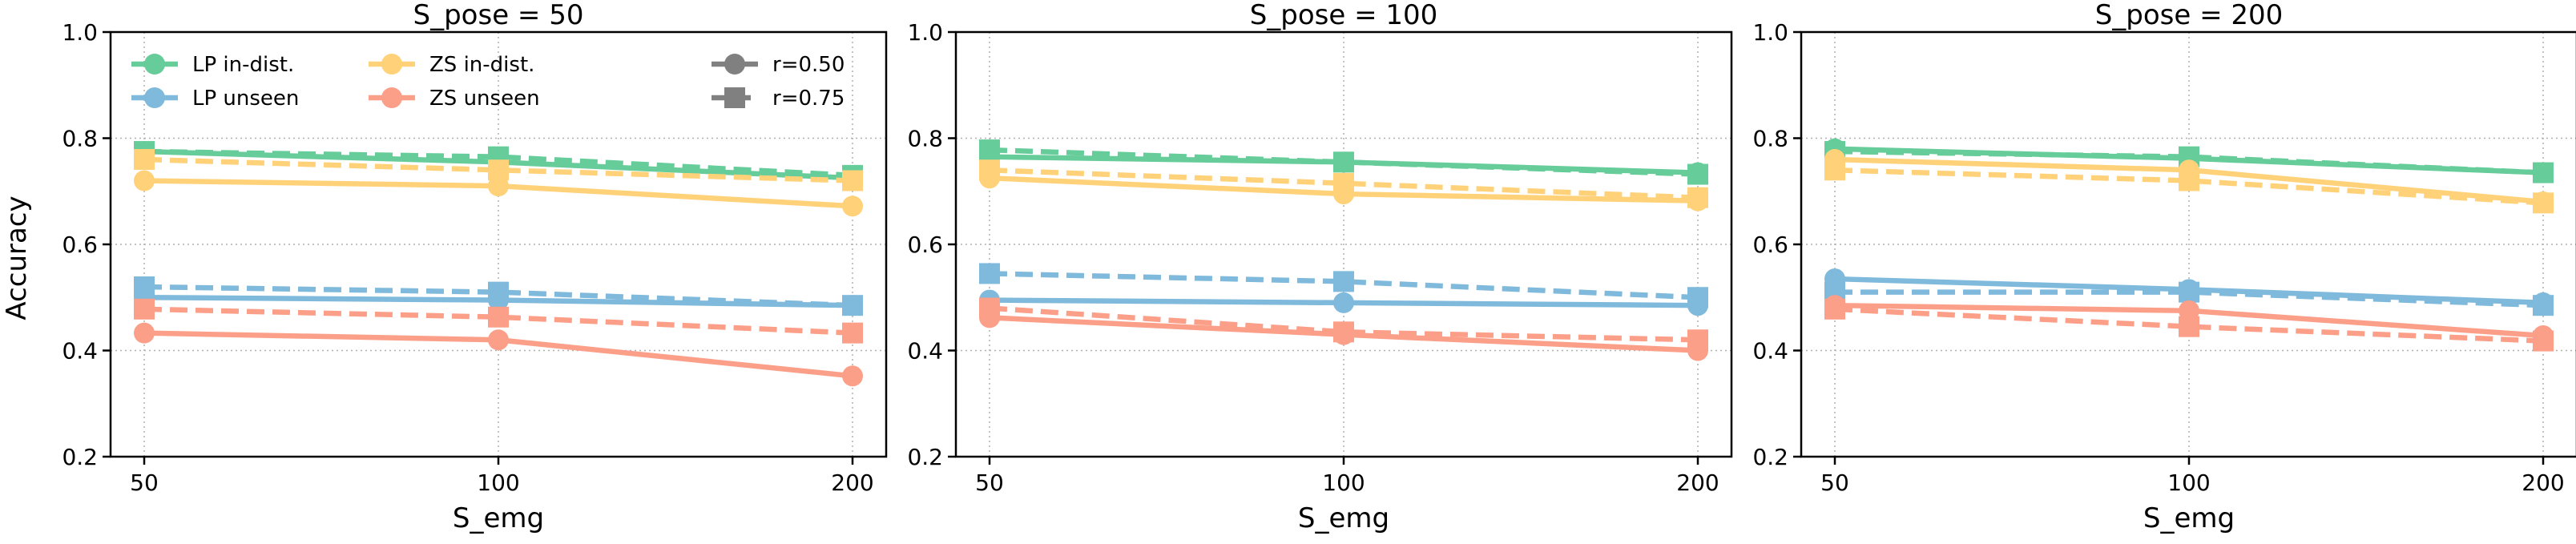 This screenshot has height=544, width=2576. What do you see at coordinates (481, 65) in the screenshot?
I see `legend-label: ZS in-dist.` at bounding box center [481, 65].